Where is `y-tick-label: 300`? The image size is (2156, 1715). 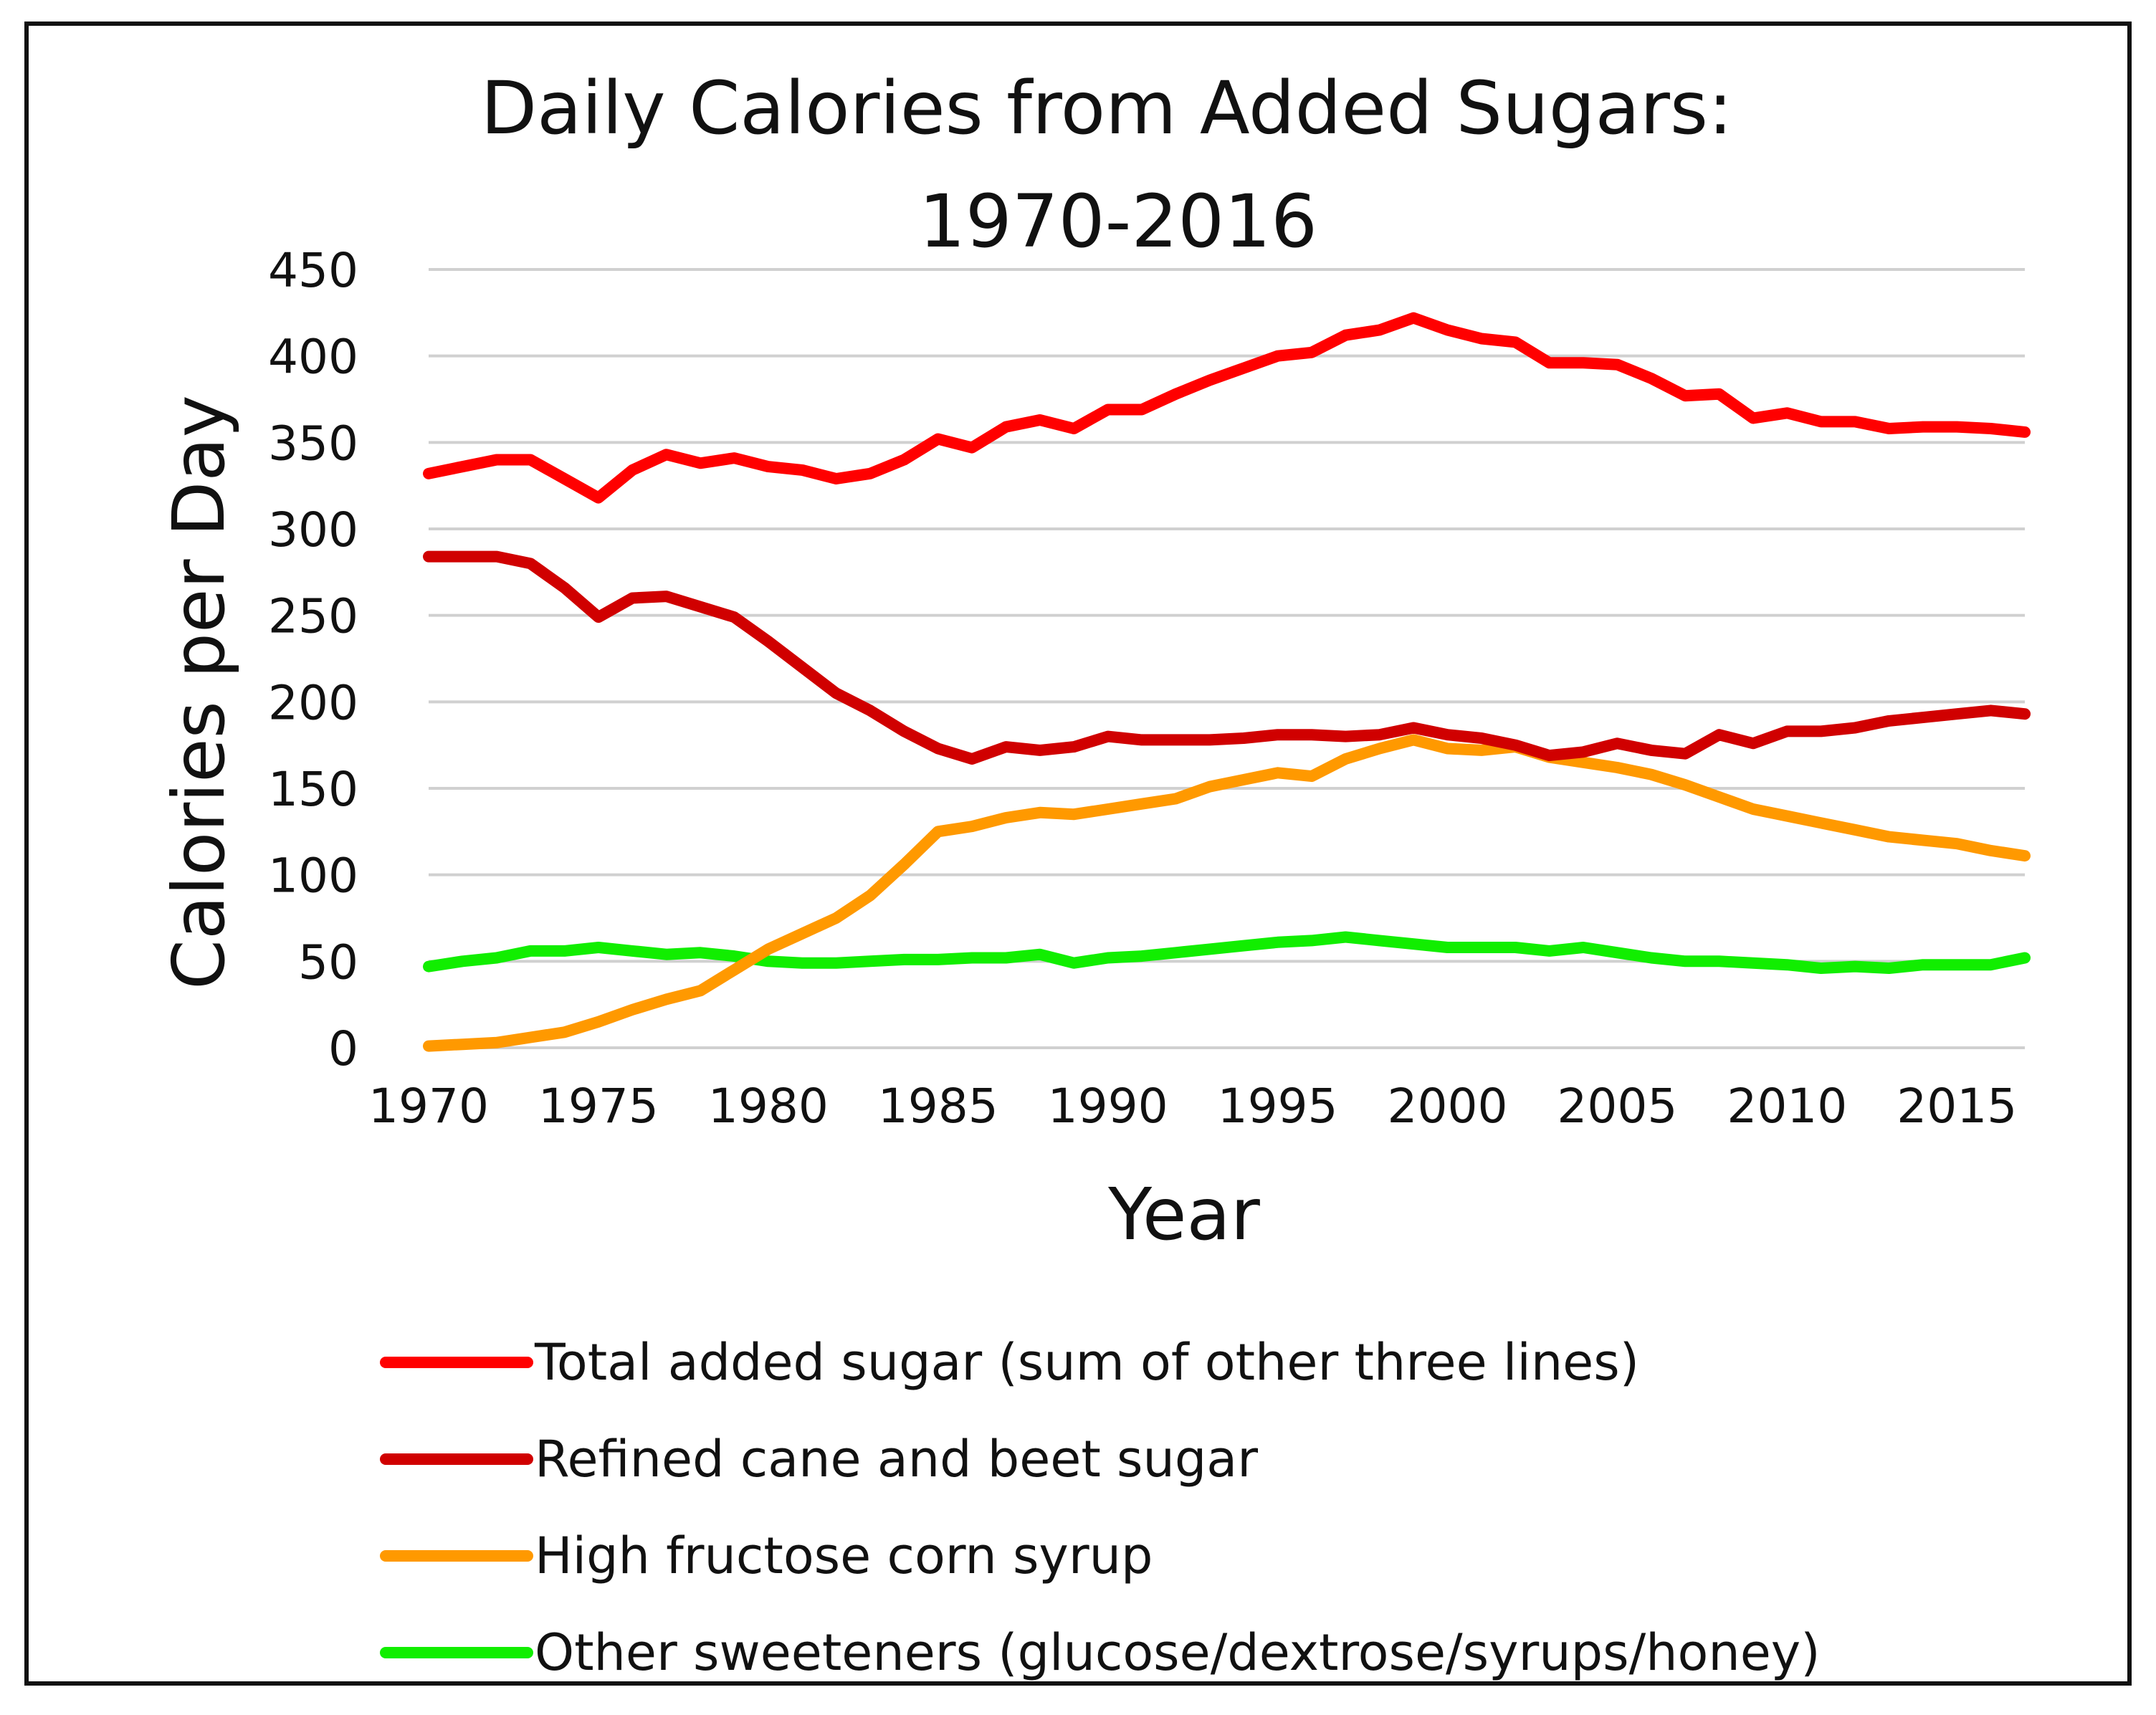 y-tick-label: 300 is located at coordinates (313, 530).